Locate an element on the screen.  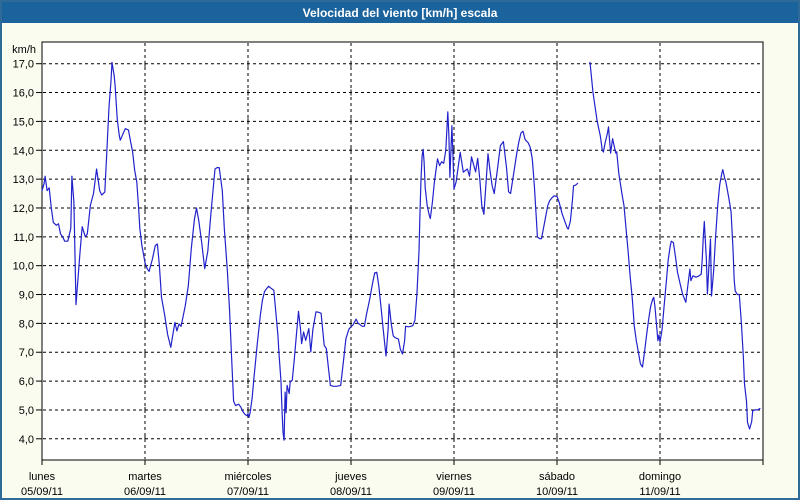
x-day-label: jueves is located at coordinates (350, 477).